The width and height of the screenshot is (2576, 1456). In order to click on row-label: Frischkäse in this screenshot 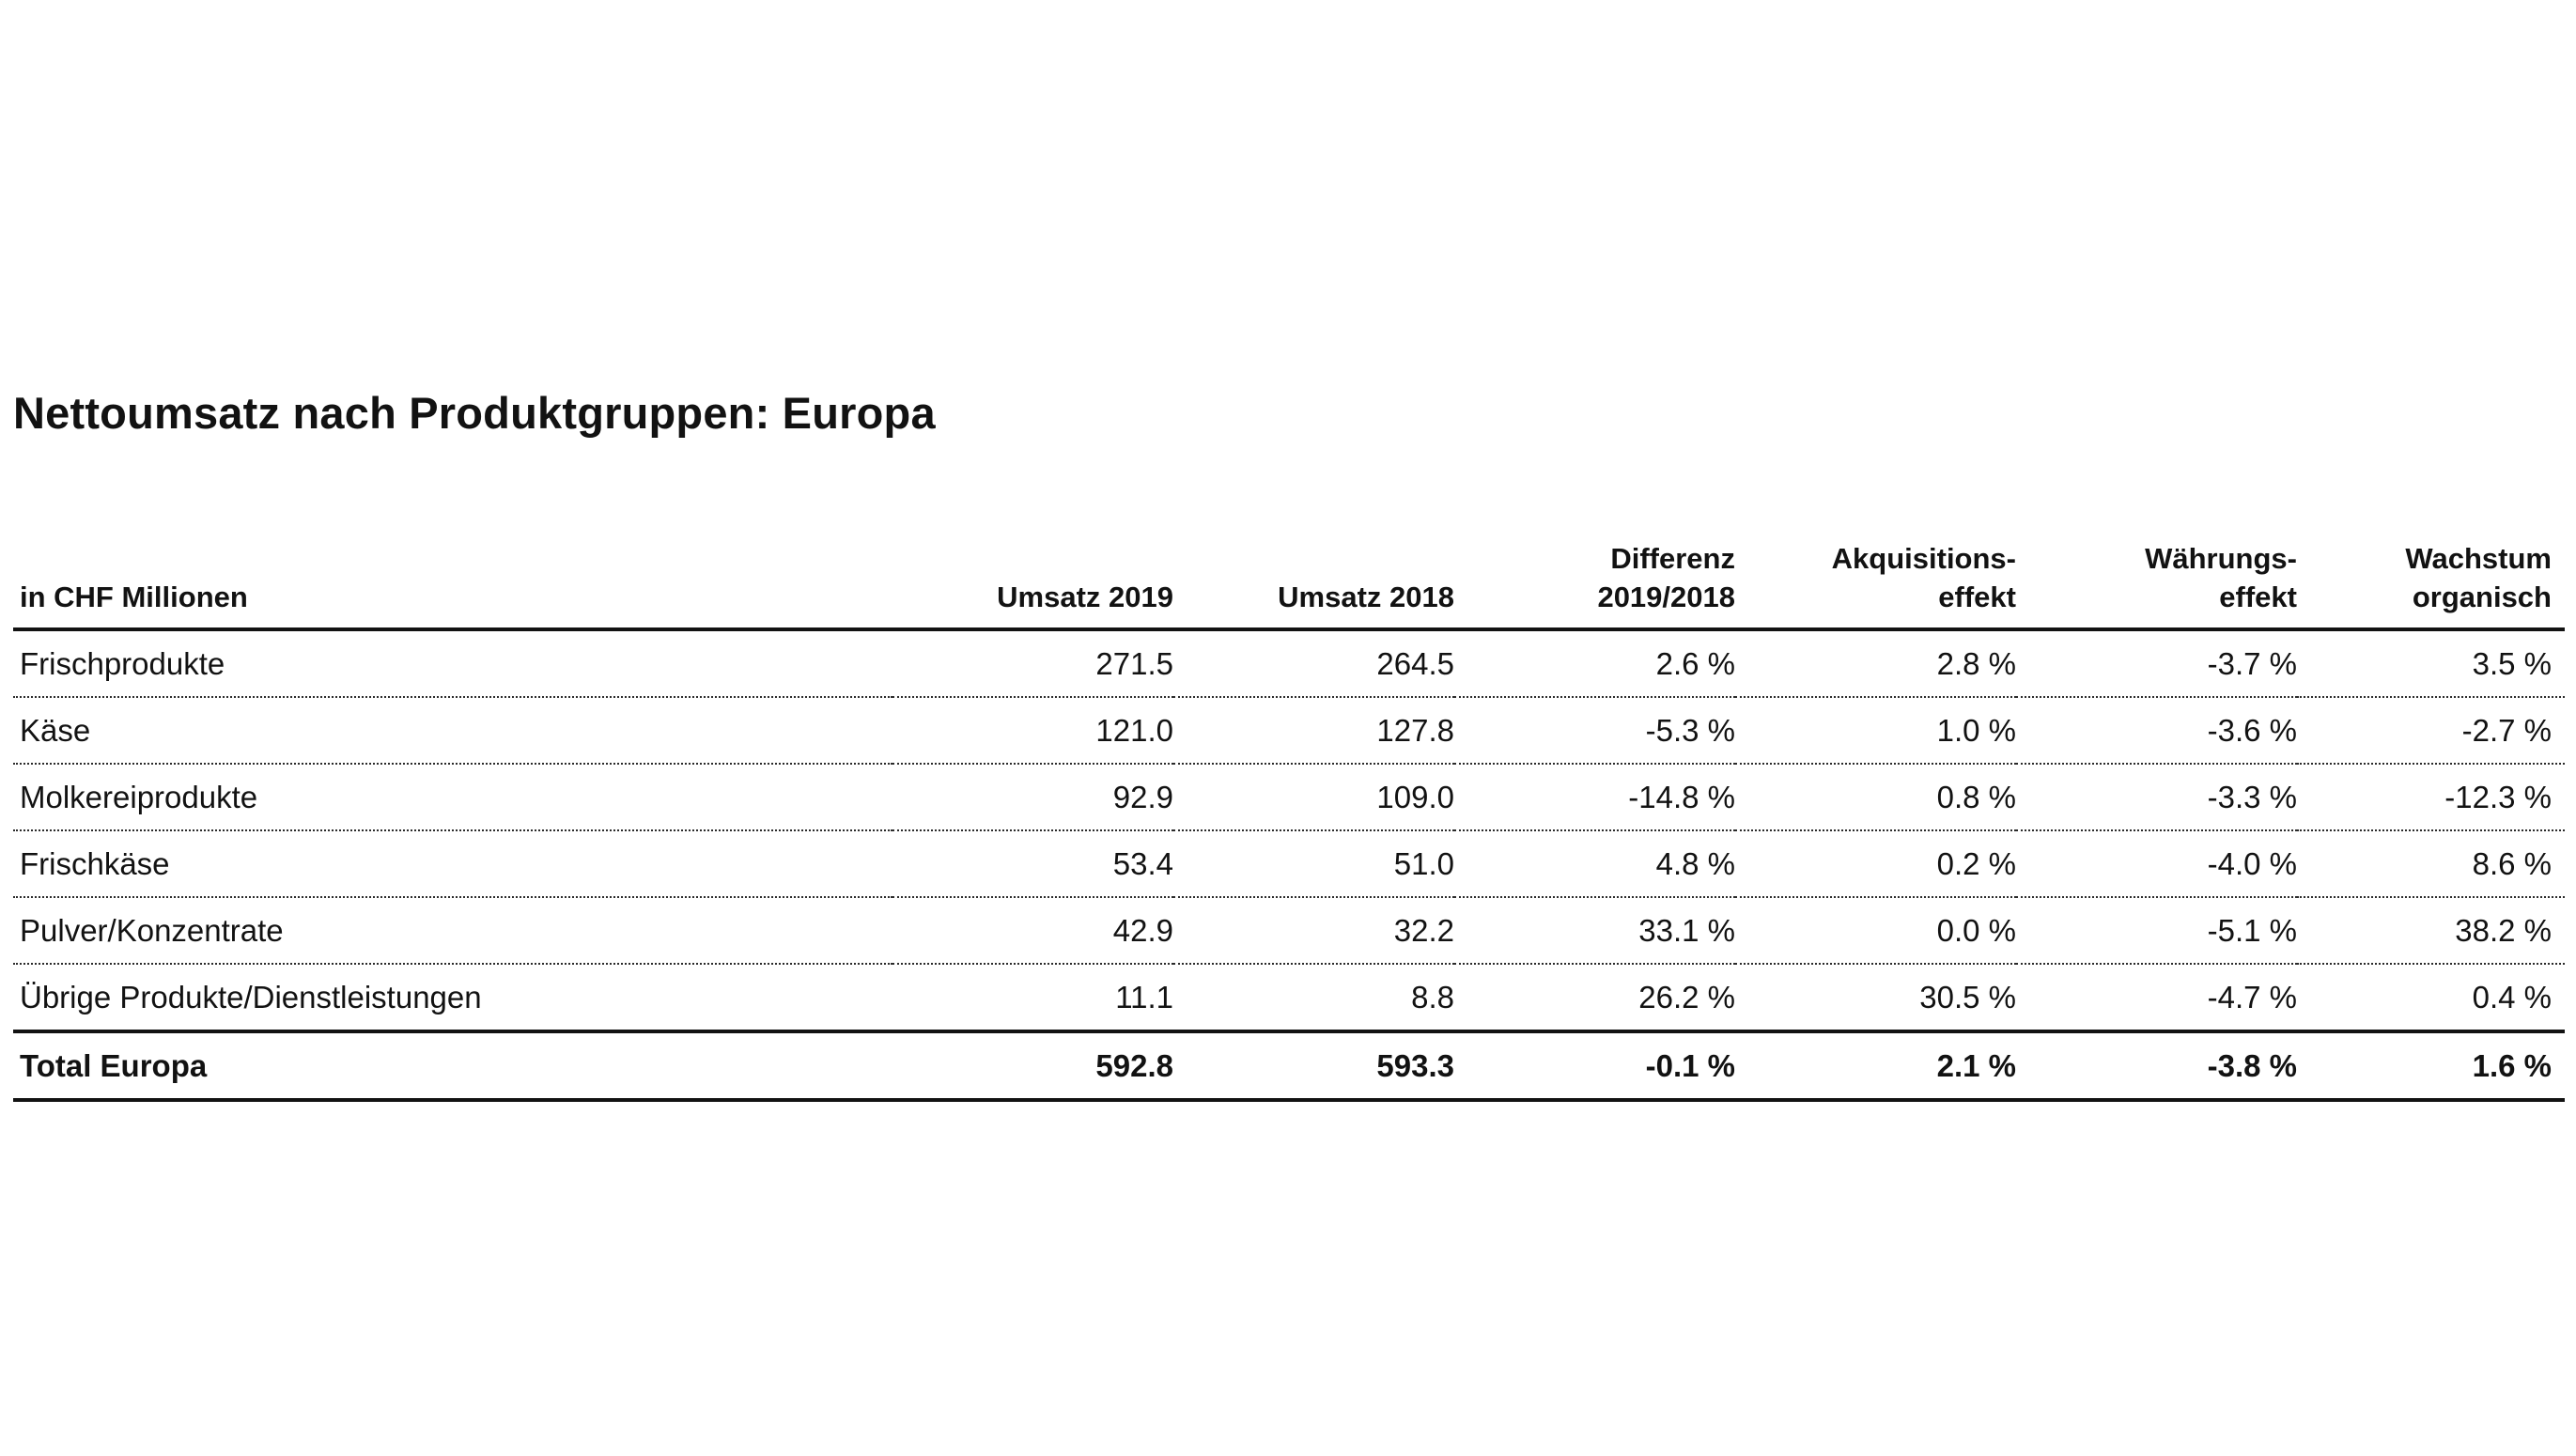, I will do `click(452, 864)`.